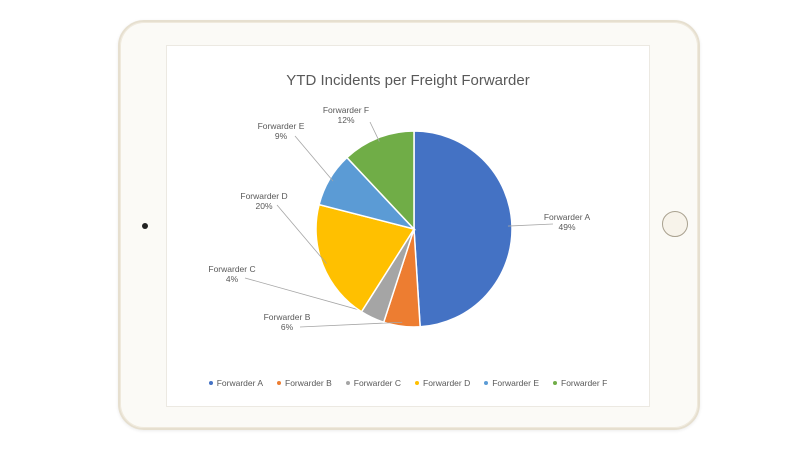  I want to click on slice-data-label: Forwarder C 4%, so click(231, 274).